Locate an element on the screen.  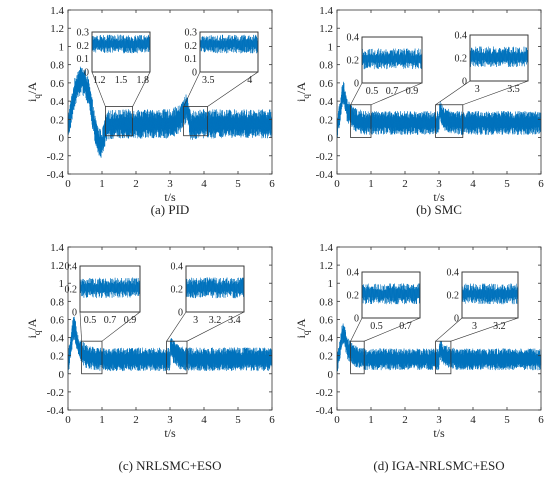
zoom-x-tick-label: 4 is located at coordinates (249, 80).